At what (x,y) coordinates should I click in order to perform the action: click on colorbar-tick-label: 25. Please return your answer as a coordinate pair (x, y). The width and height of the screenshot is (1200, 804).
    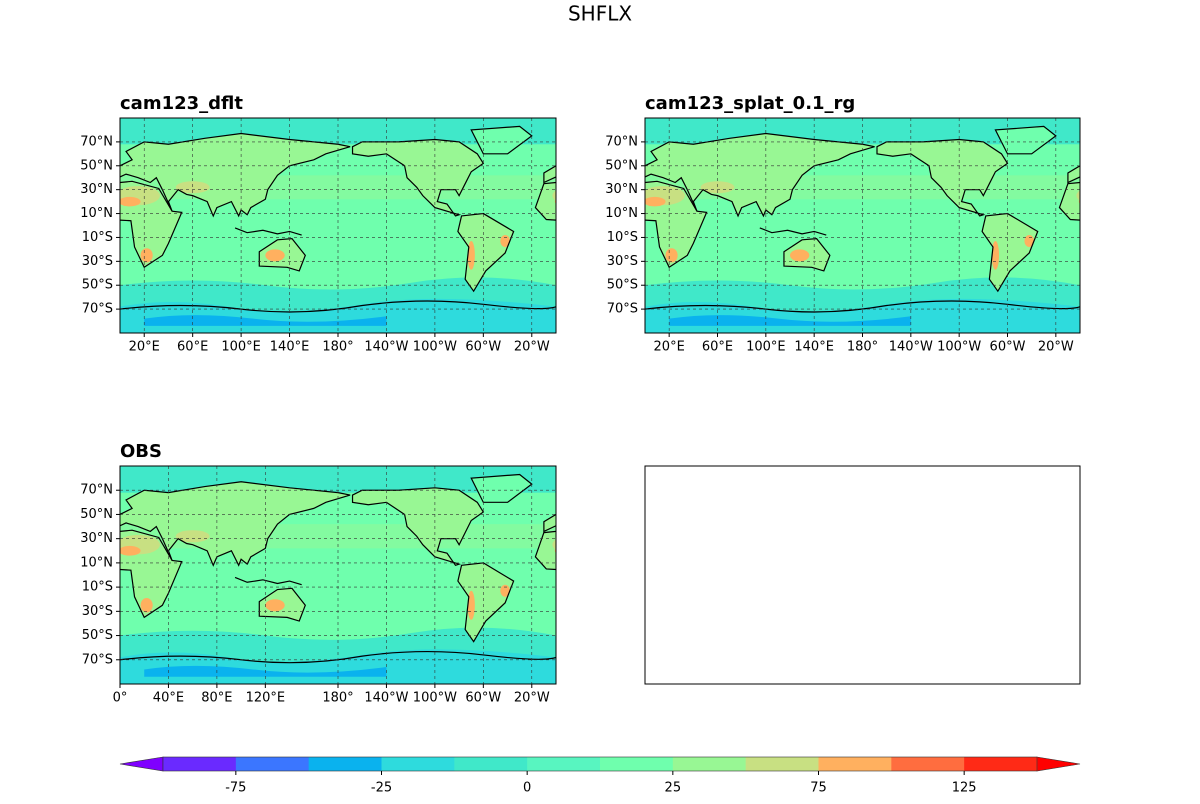
    Looking at the image, I should click on (673, 788).